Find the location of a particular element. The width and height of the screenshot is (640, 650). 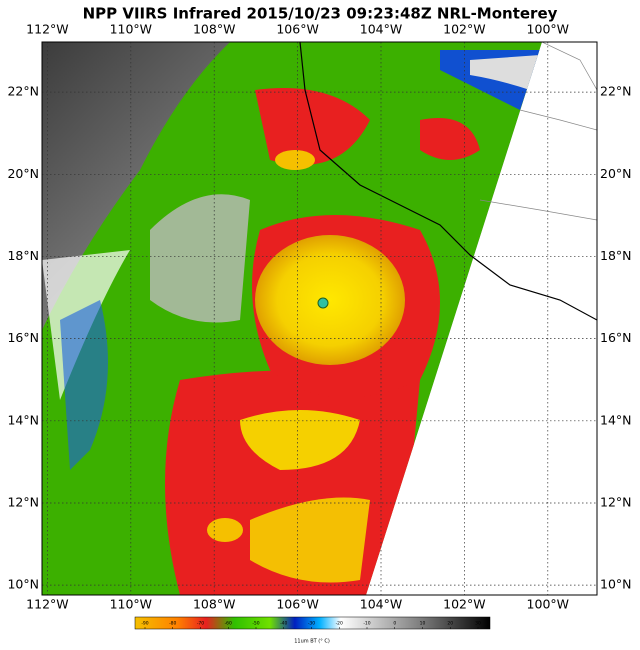

colorbar-tick-label: -10 is located at coordinates (366, 624).